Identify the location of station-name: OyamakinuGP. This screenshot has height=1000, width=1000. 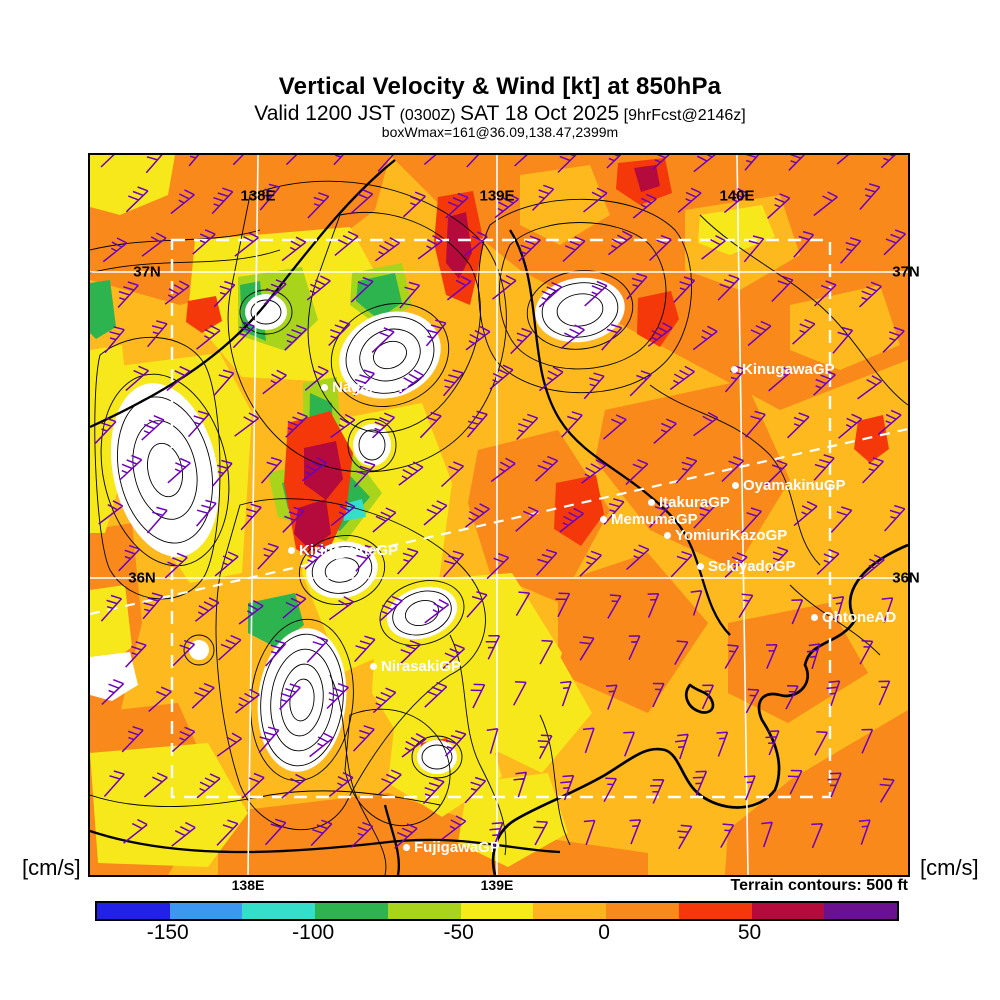
(794, 485).